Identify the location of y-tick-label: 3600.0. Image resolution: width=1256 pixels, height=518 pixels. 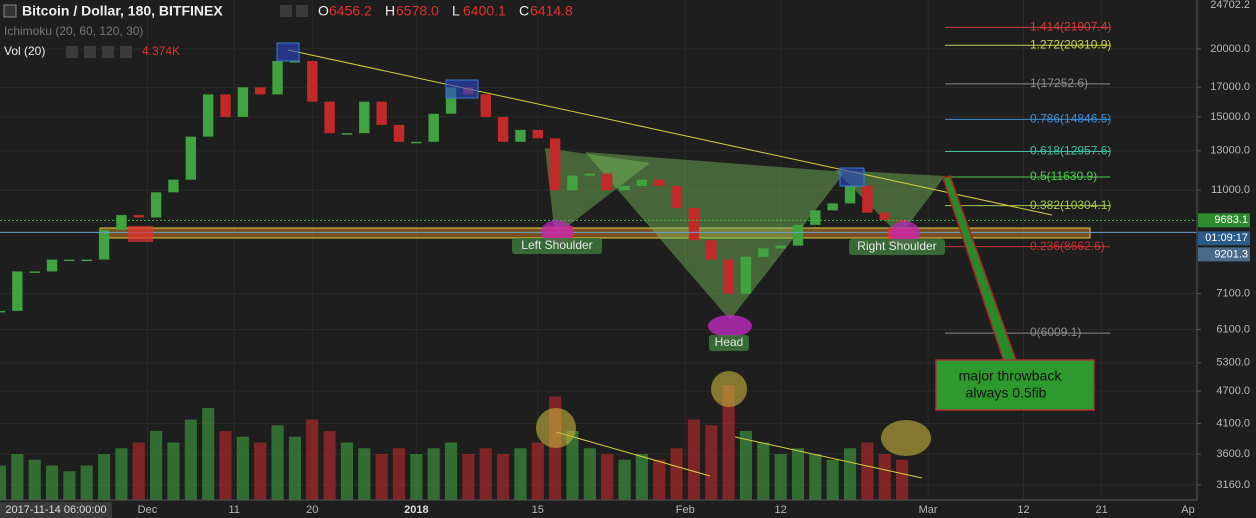
(1233, 454).